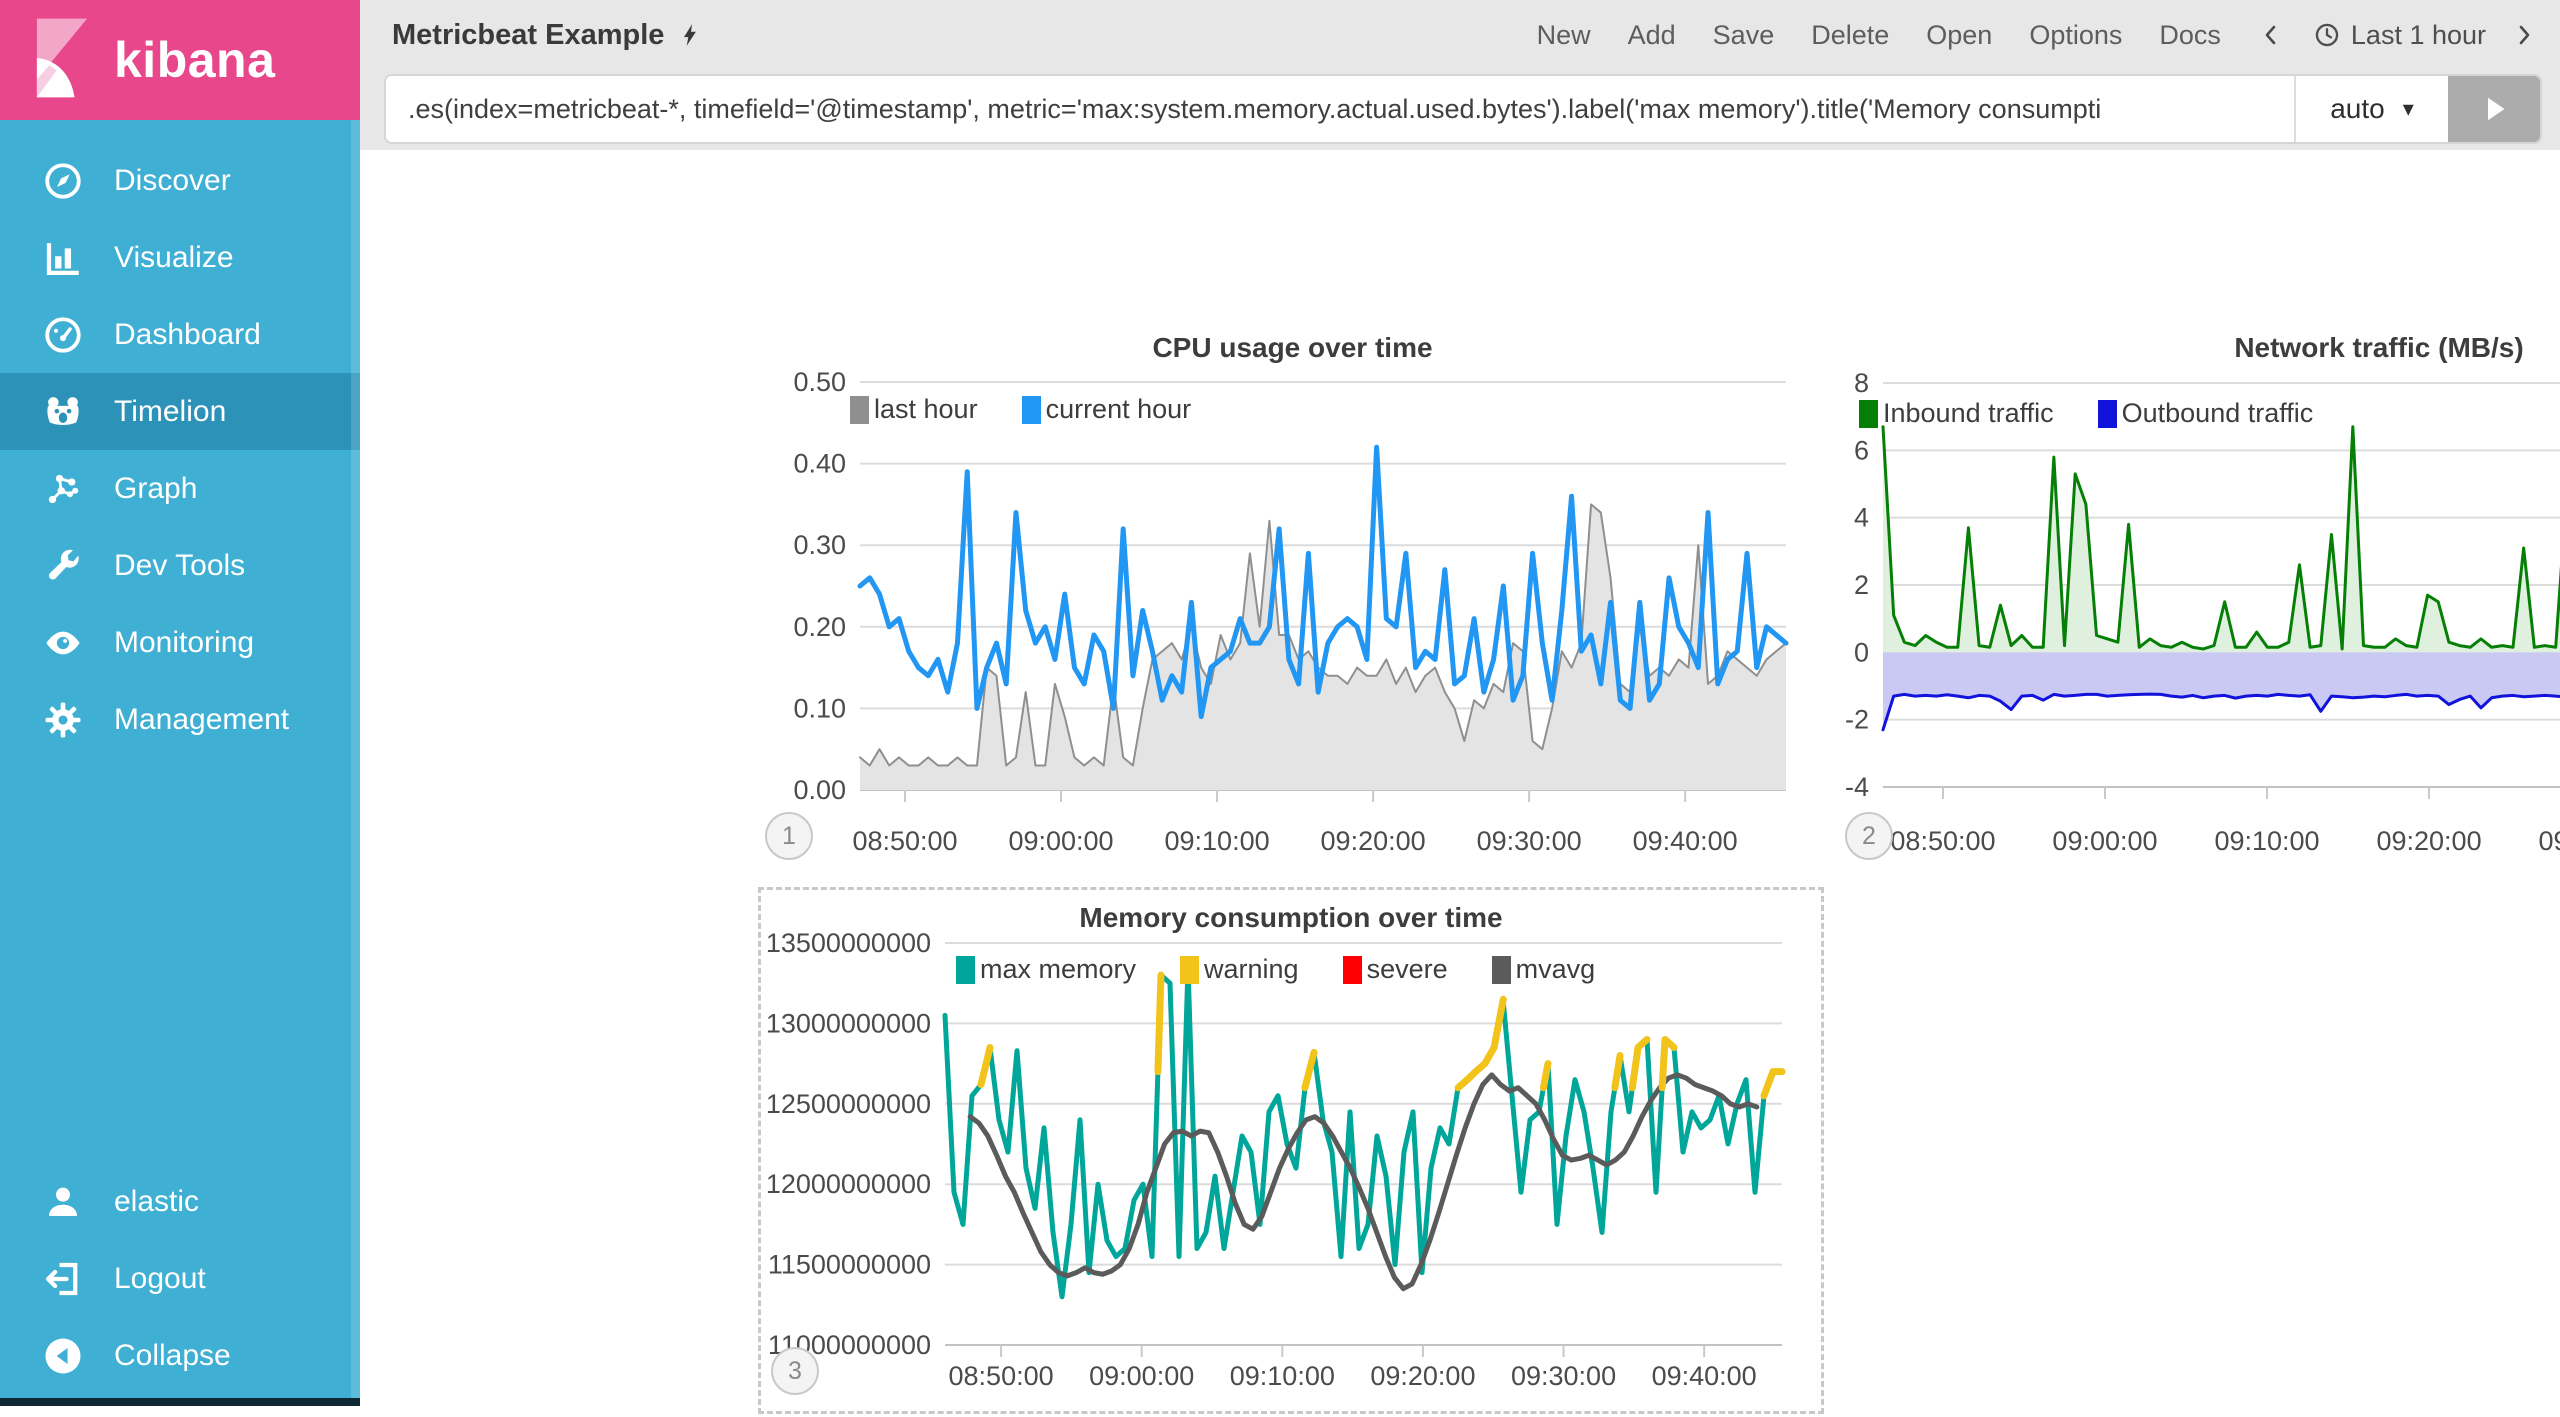  What do you see at coordinates (819, 545) in the screenshot?
I see `svg-text: 0.30` at bounding box center [819, 545].